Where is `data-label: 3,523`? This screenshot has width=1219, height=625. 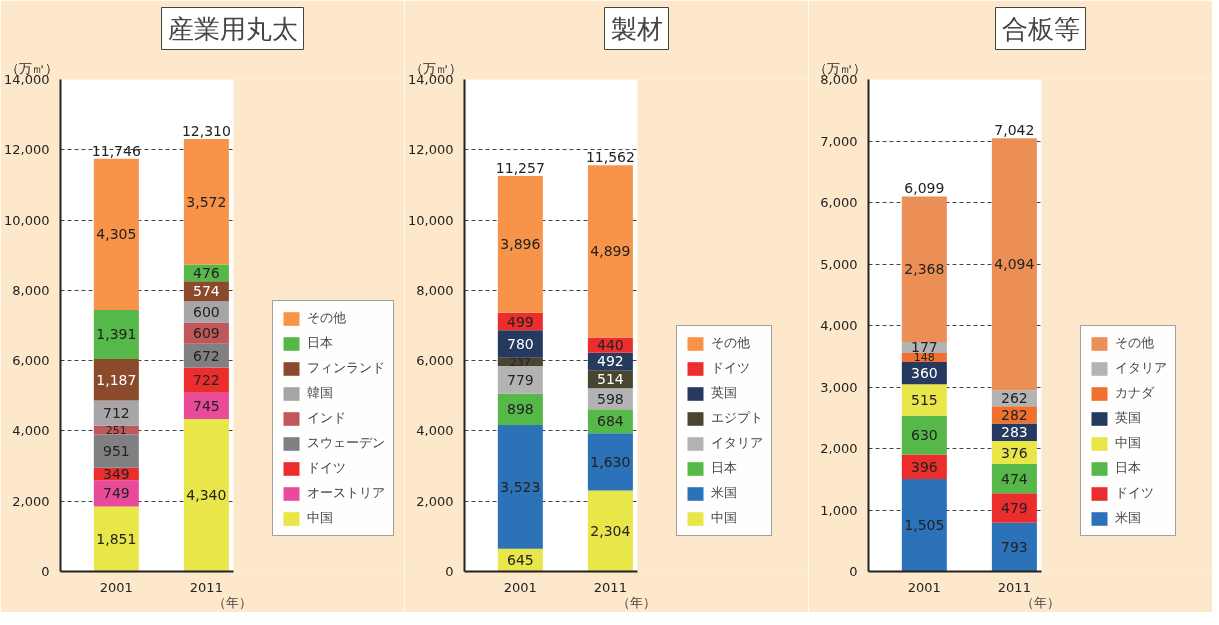
data-label: 3,523 is located at coordinates (520, 486).